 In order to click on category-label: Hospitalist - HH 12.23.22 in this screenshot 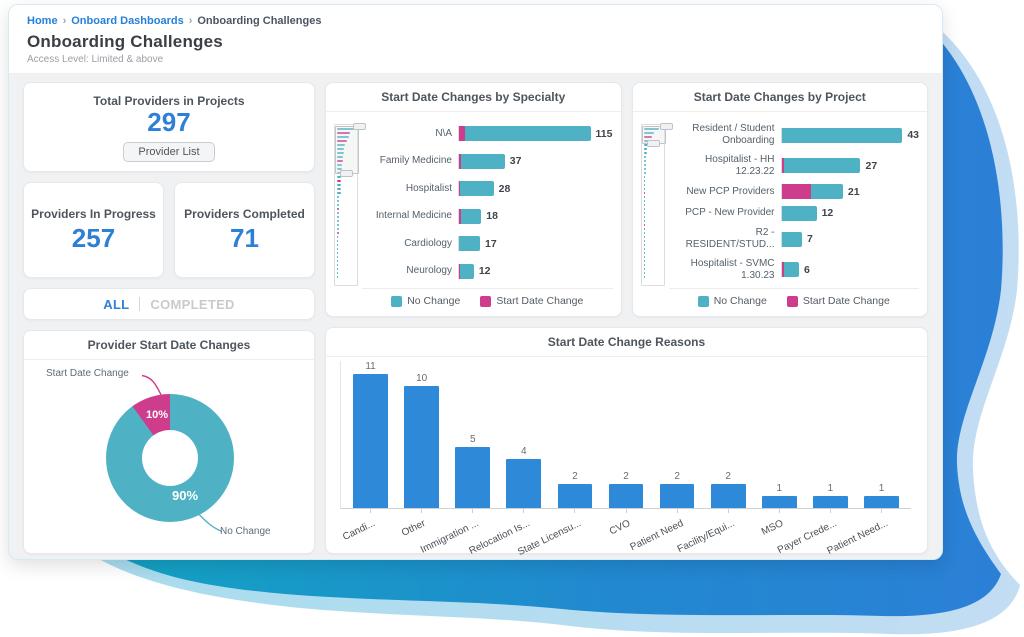, I will do `click(740, 165)`.